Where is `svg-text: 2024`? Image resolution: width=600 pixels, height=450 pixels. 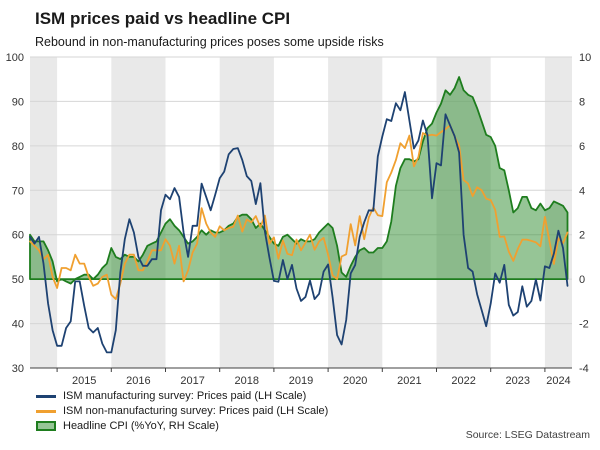 svg-text: 2024 is located at coordinates (558, 380).